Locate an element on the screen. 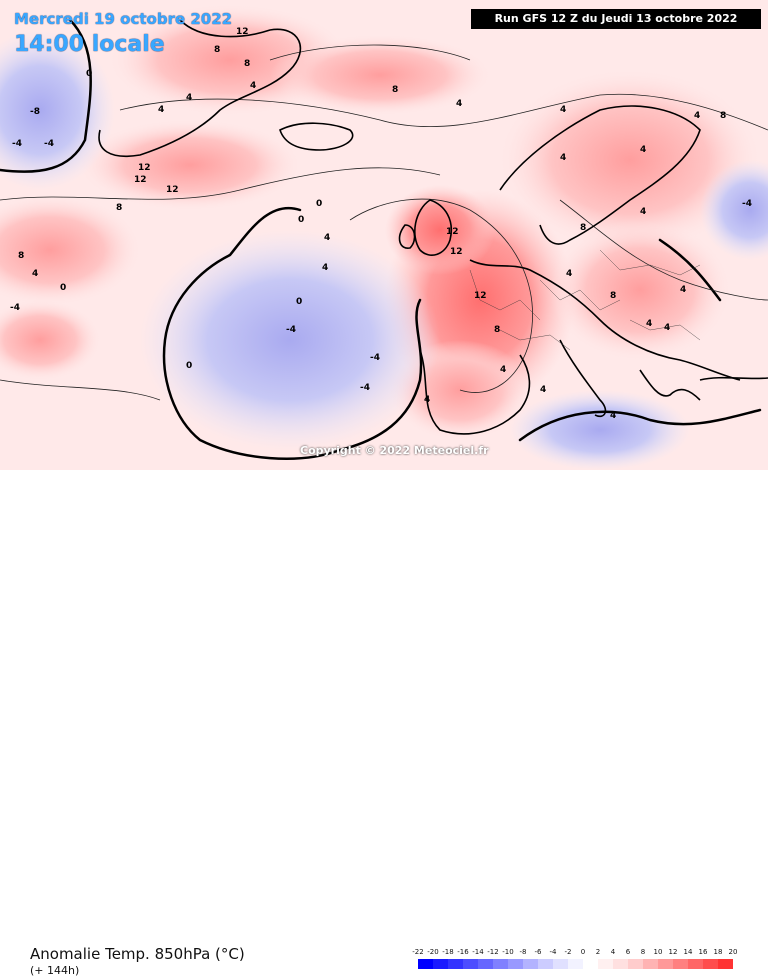 This screenshot has width=768, height=978. warm-zone-uk is located at coordinates (440, 230).